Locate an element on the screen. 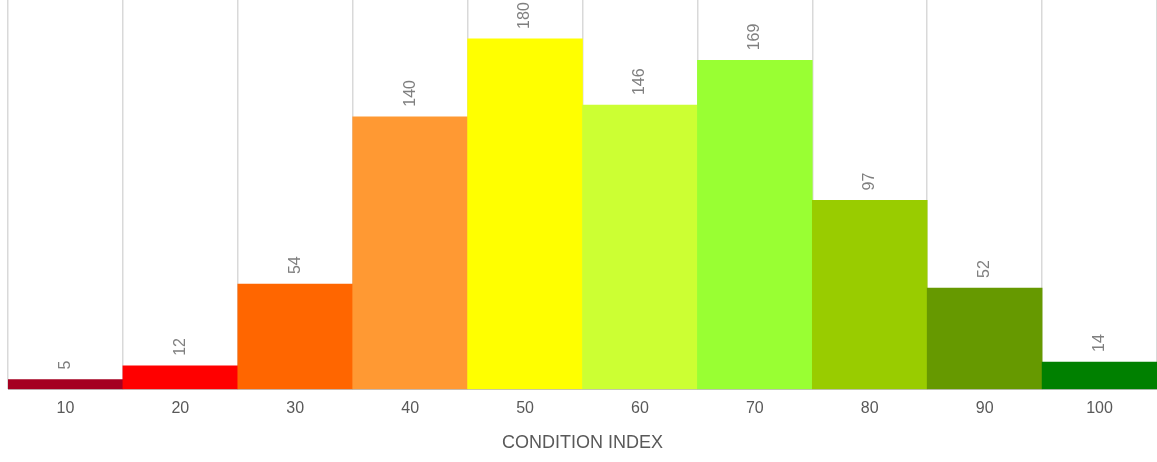  data-label: 5 is located at coordinates (64, 365).